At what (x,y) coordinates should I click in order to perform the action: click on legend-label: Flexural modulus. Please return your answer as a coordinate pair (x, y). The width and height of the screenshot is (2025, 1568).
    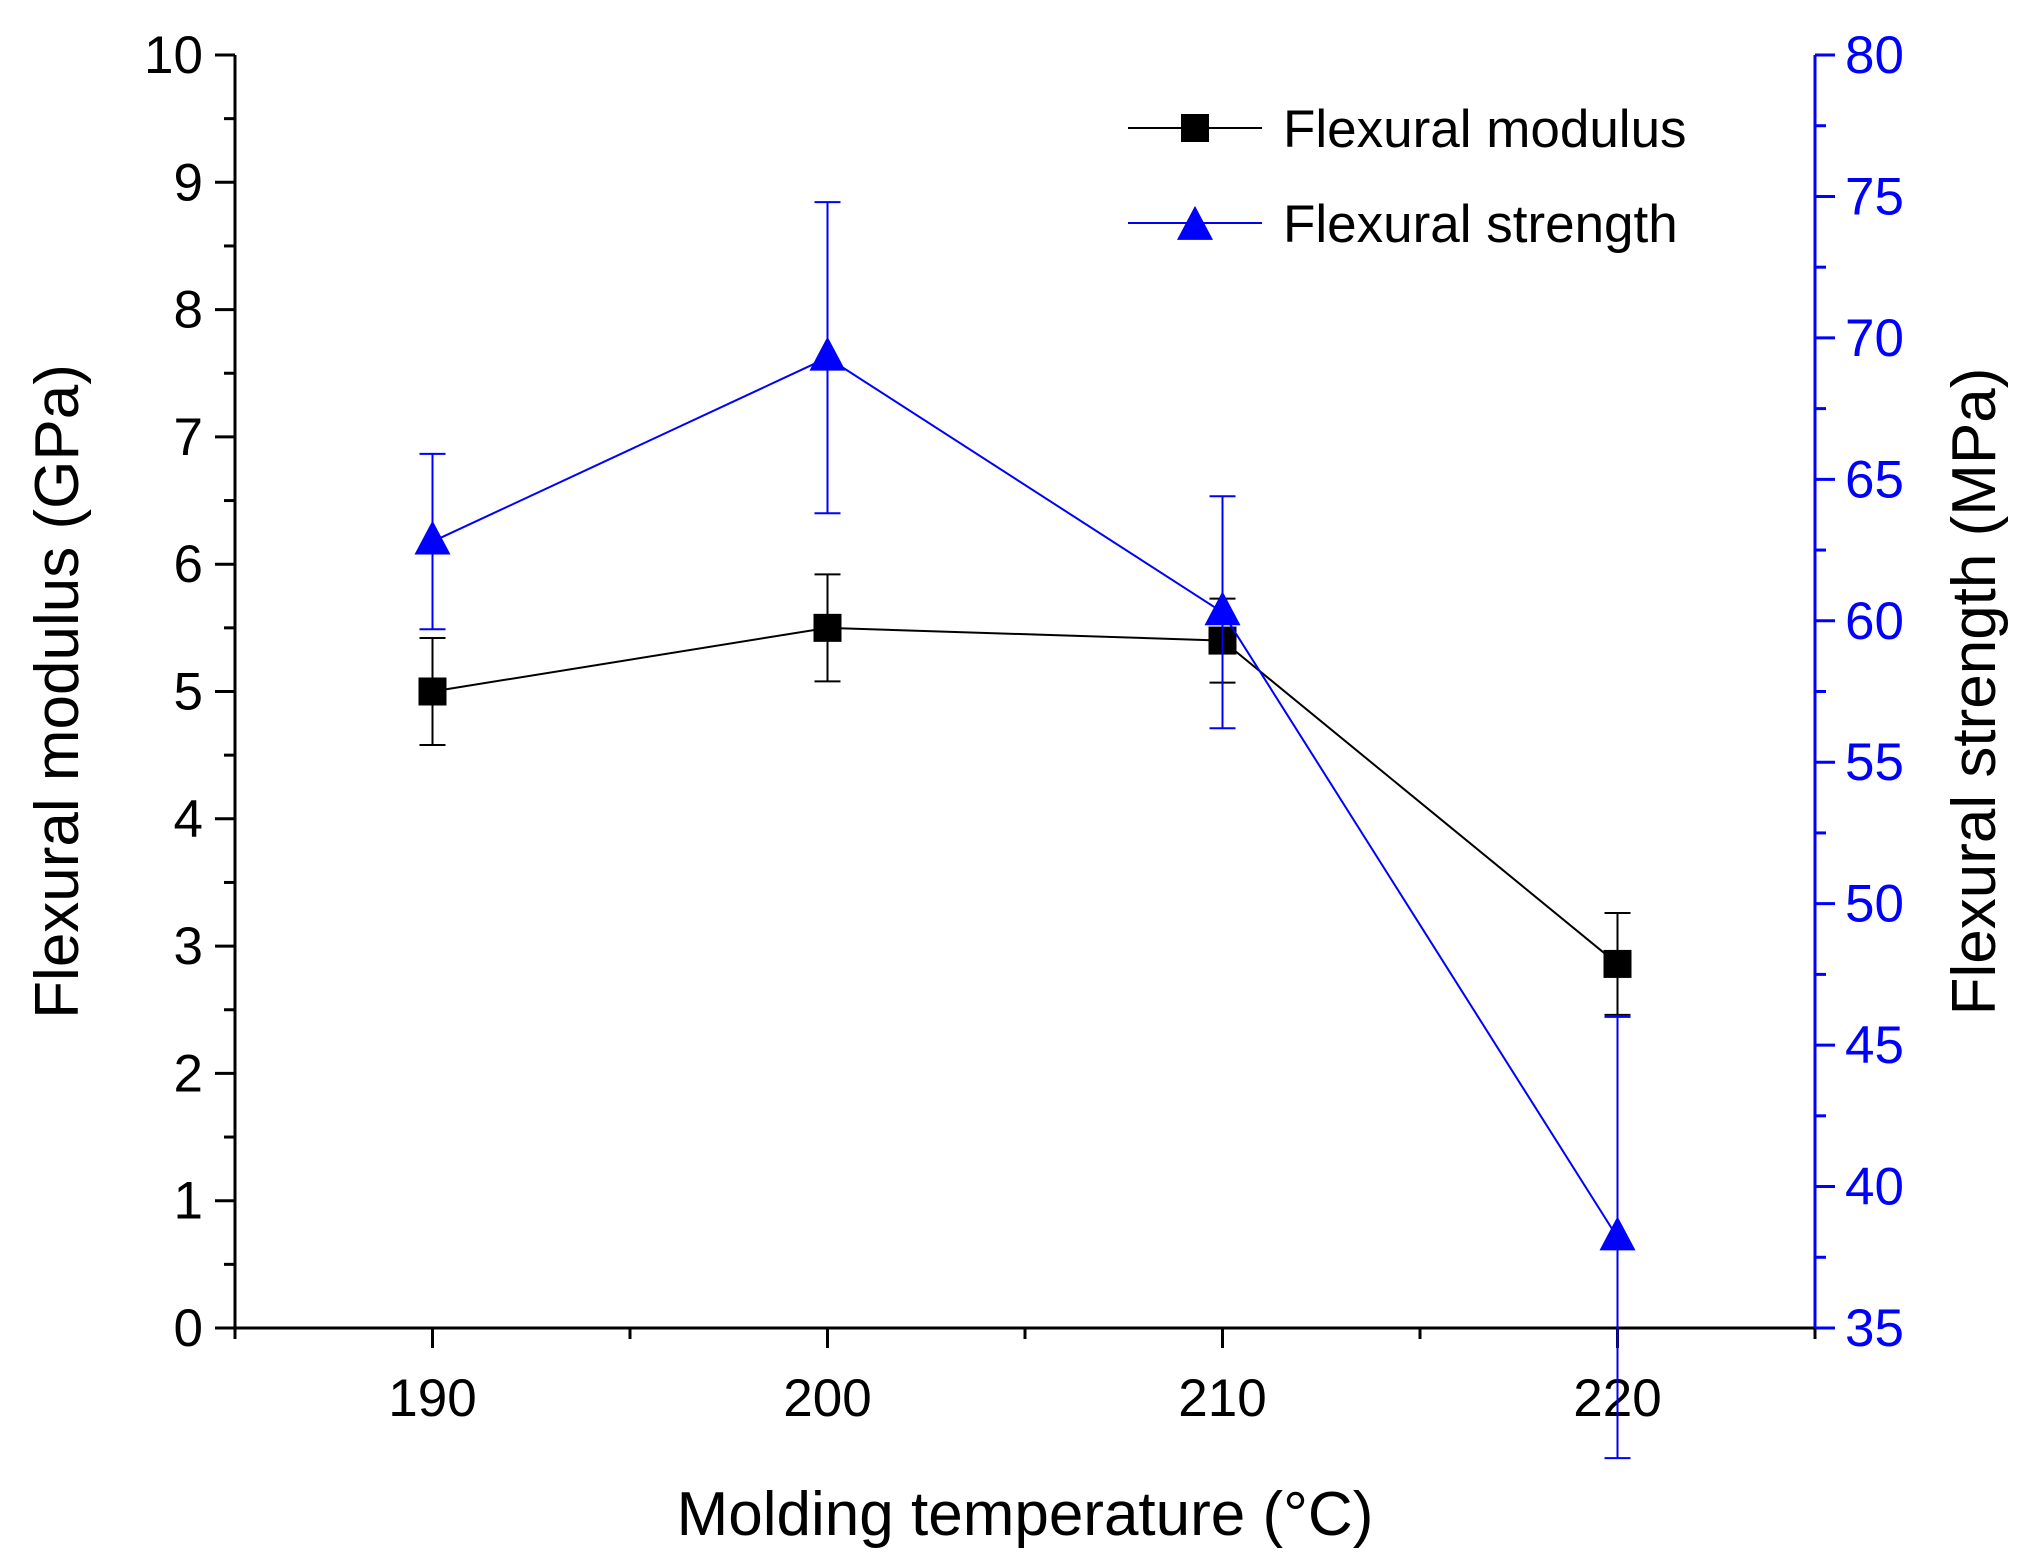
    Looking at the image, I should click on (1485, 129).